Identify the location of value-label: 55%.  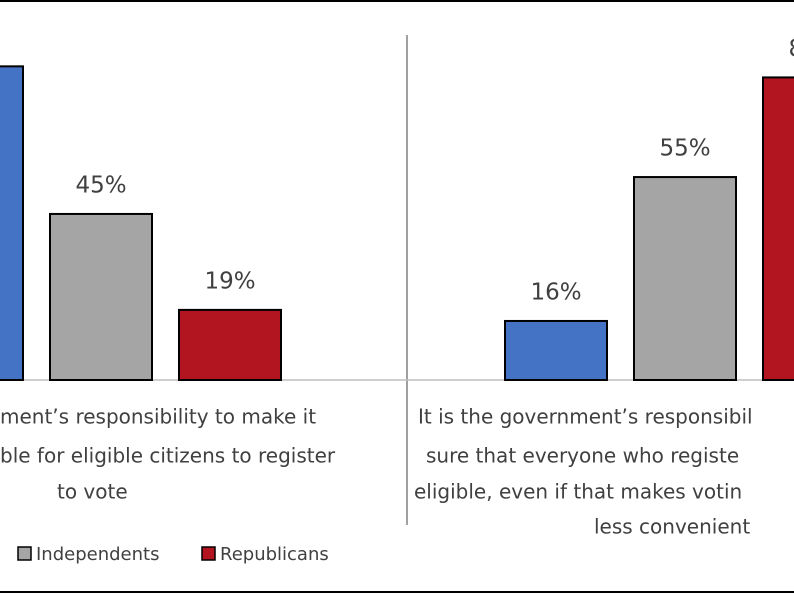
(684, 149).